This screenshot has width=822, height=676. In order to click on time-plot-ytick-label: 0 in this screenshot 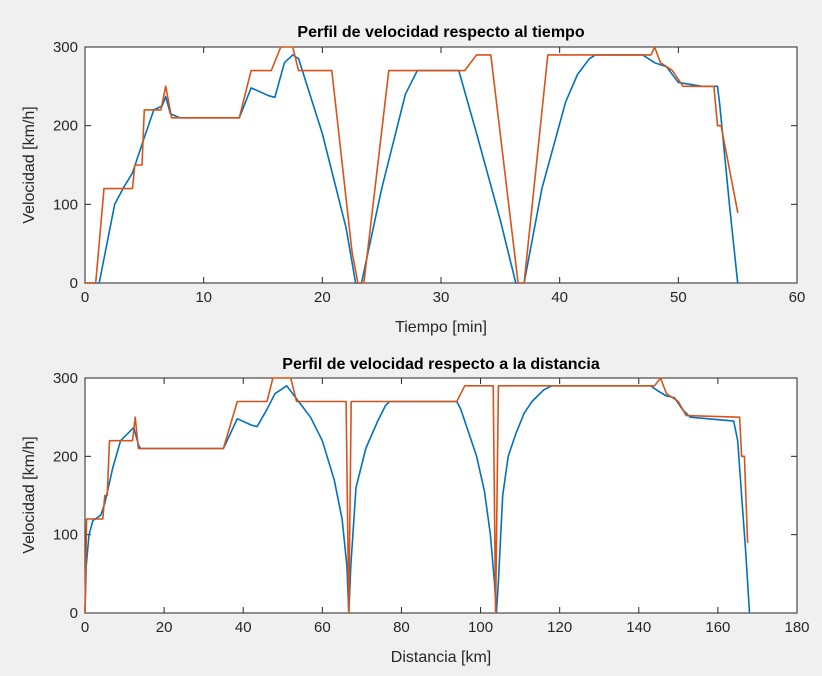, I will do `click(74, 283)`.